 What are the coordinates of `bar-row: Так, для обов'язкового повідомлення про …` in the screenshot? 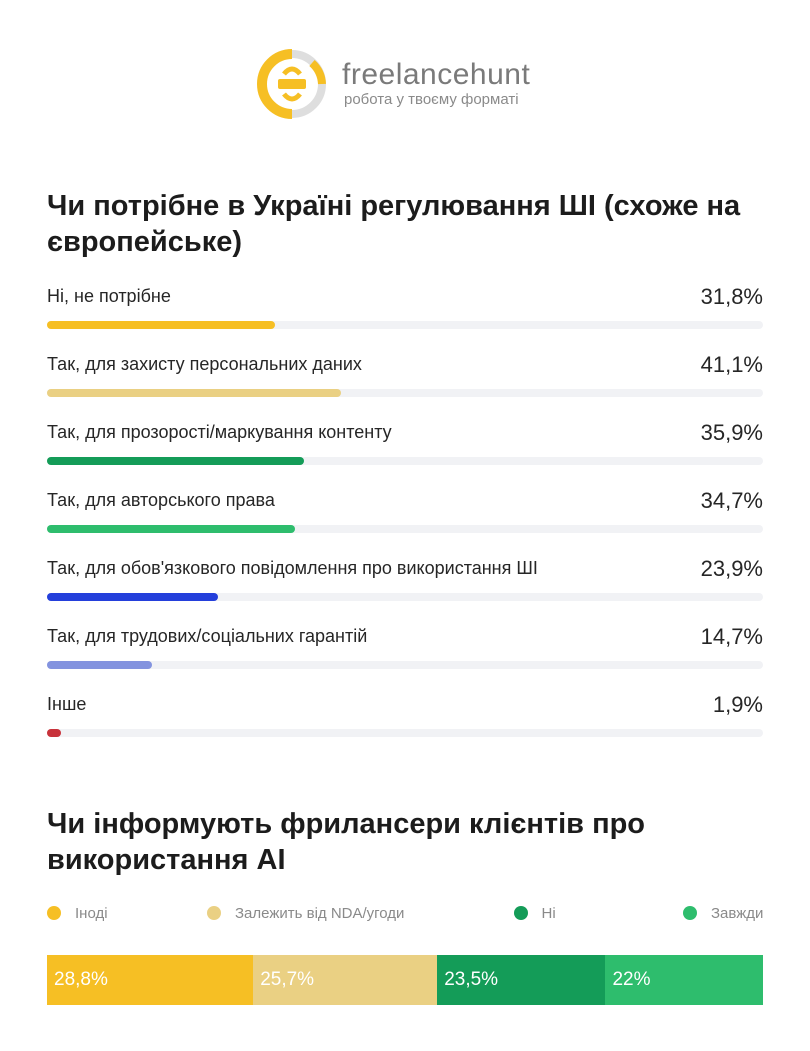 It's located at (405, 588).